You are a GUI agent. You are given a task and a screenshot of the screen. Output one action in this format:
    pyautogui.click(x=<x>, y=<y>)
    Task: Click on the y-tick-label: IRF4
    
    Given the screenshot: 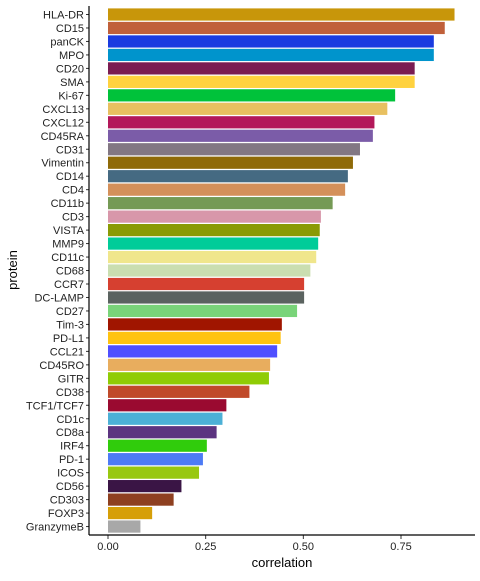 What is the action you would take?
    pyautogui.click(x=72, y=447)
    